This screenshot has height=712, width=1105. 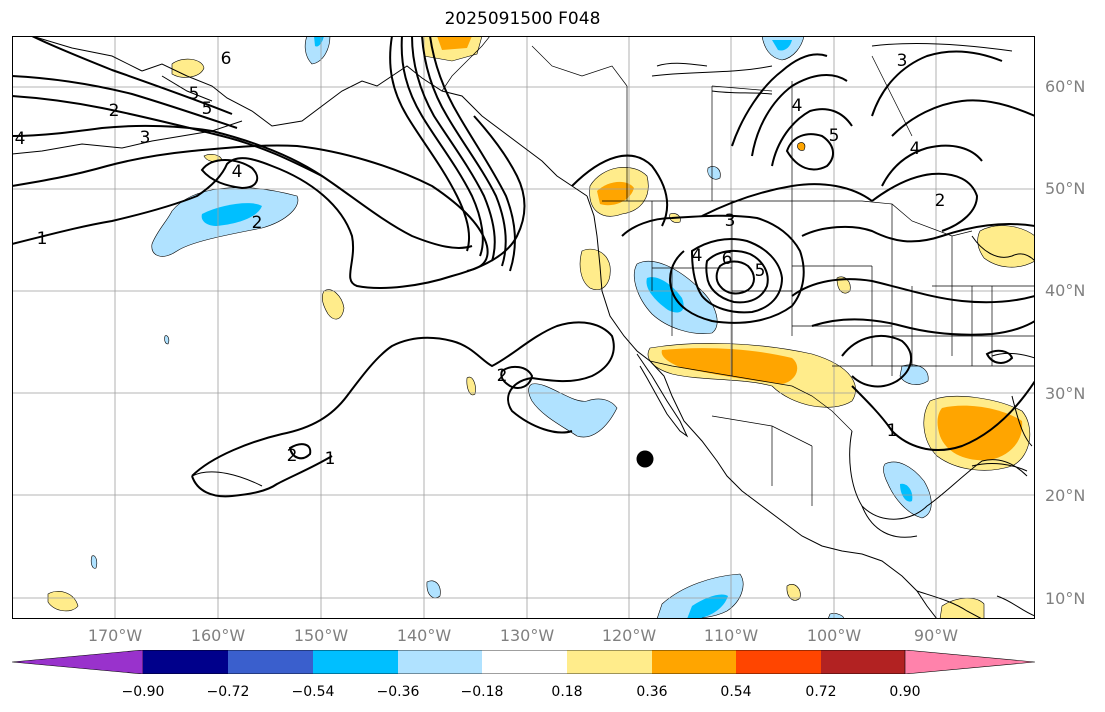 I want to click on lon-label: 120°W, so click(x=629, y=635).